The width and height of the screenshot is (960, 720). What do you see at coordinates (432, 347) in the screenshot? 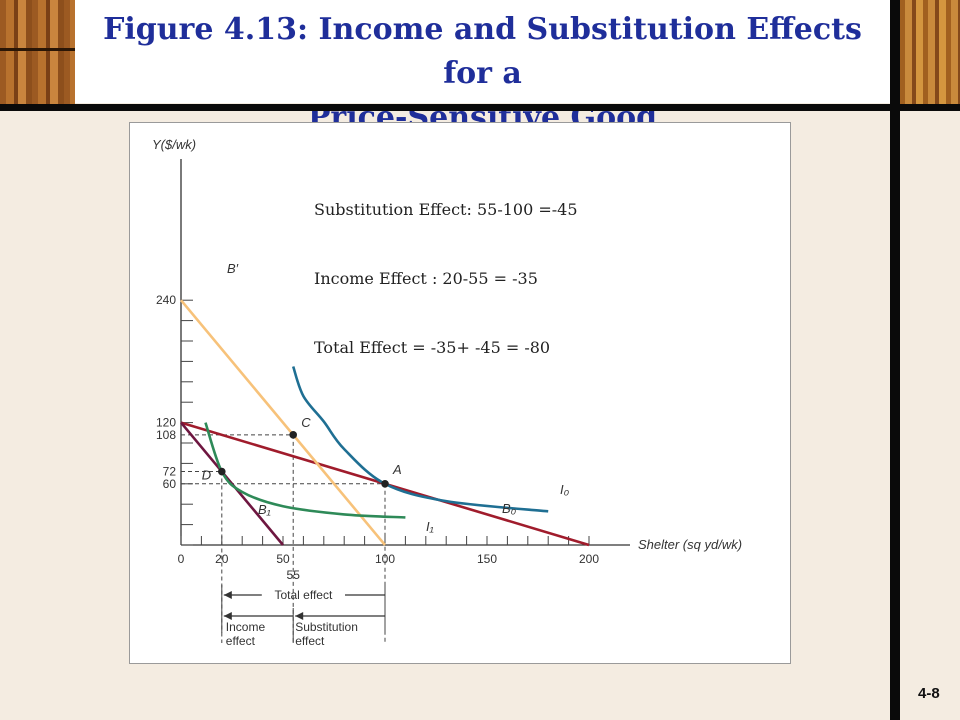
I see `annotation-total: Total Effect = -35+ -45 = -80` at bounding box center [432, 347].